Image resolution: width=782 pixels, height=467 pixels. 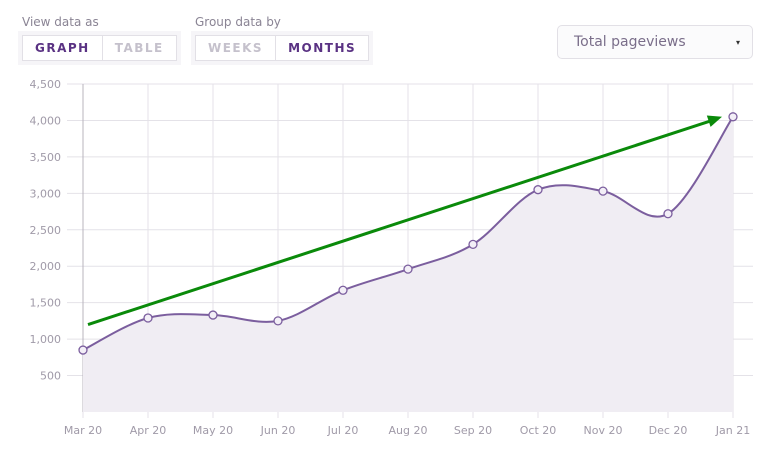 I want to click on x-tick-label: Apr 20, so click(x=148, y=430).